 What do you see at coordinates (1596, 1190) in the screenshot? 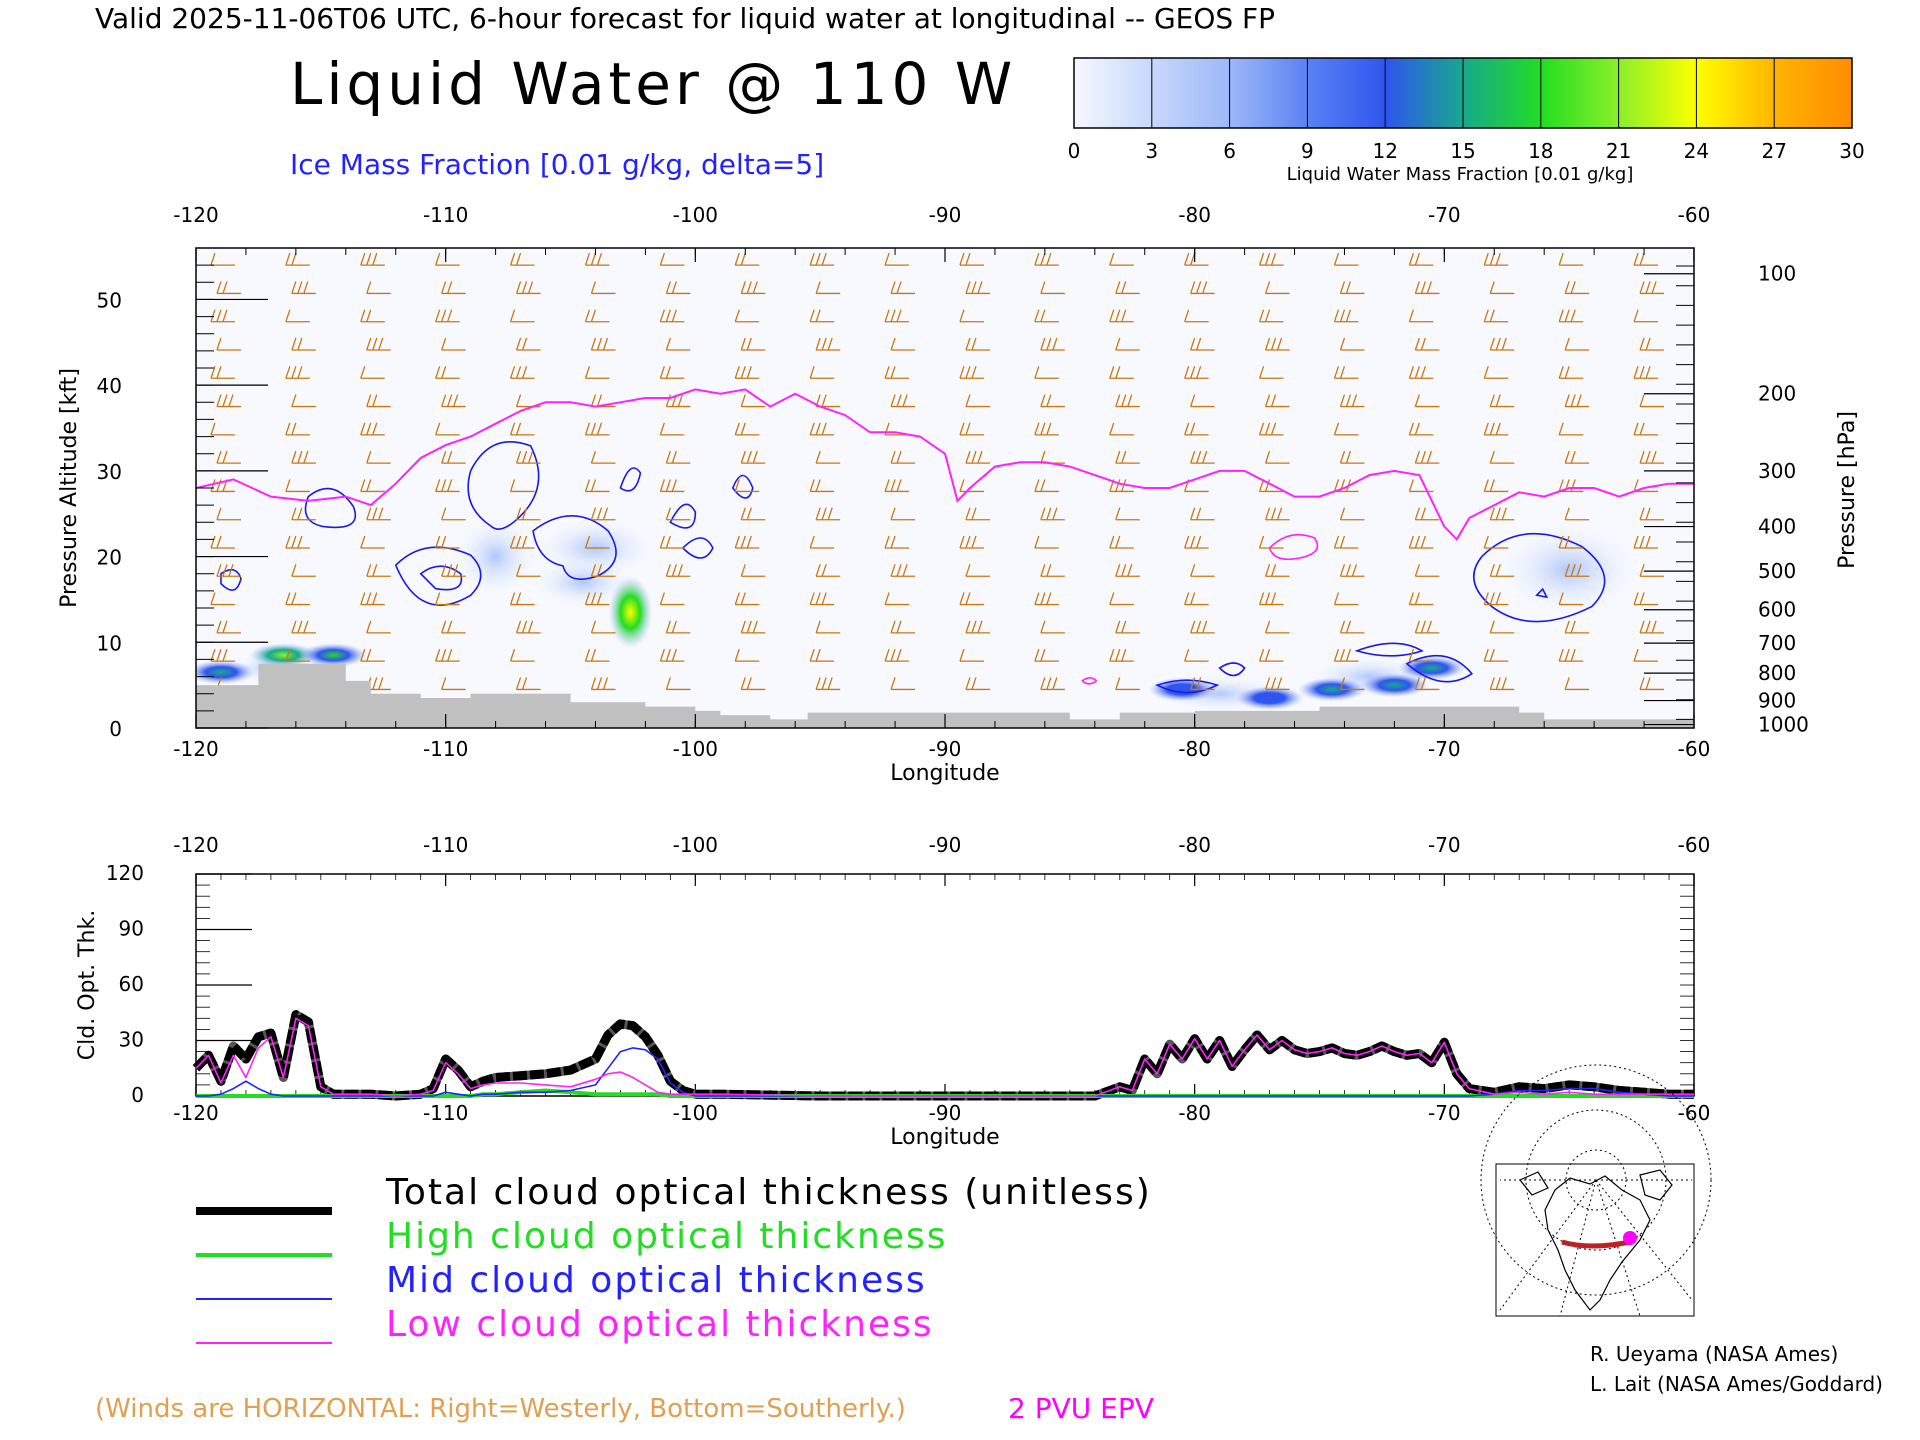
I see `inset-map` at bounding box center [1596, 1190].